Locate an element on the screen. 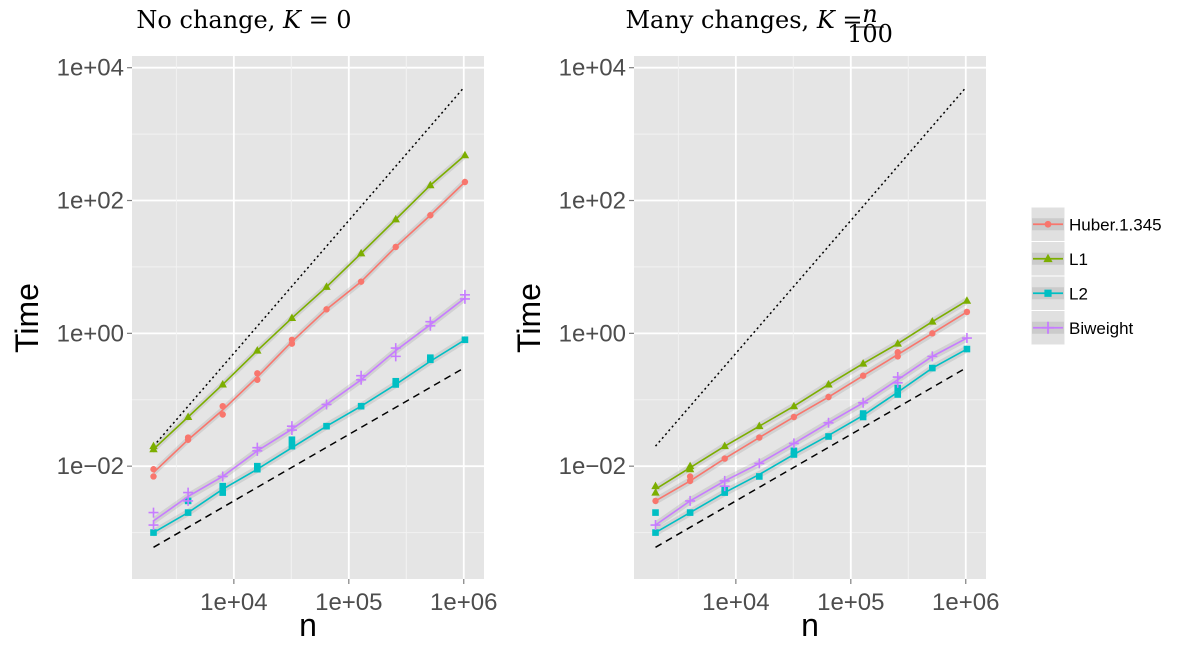  y-tick-label: 1e+00 is located at coordinates (90, 333).